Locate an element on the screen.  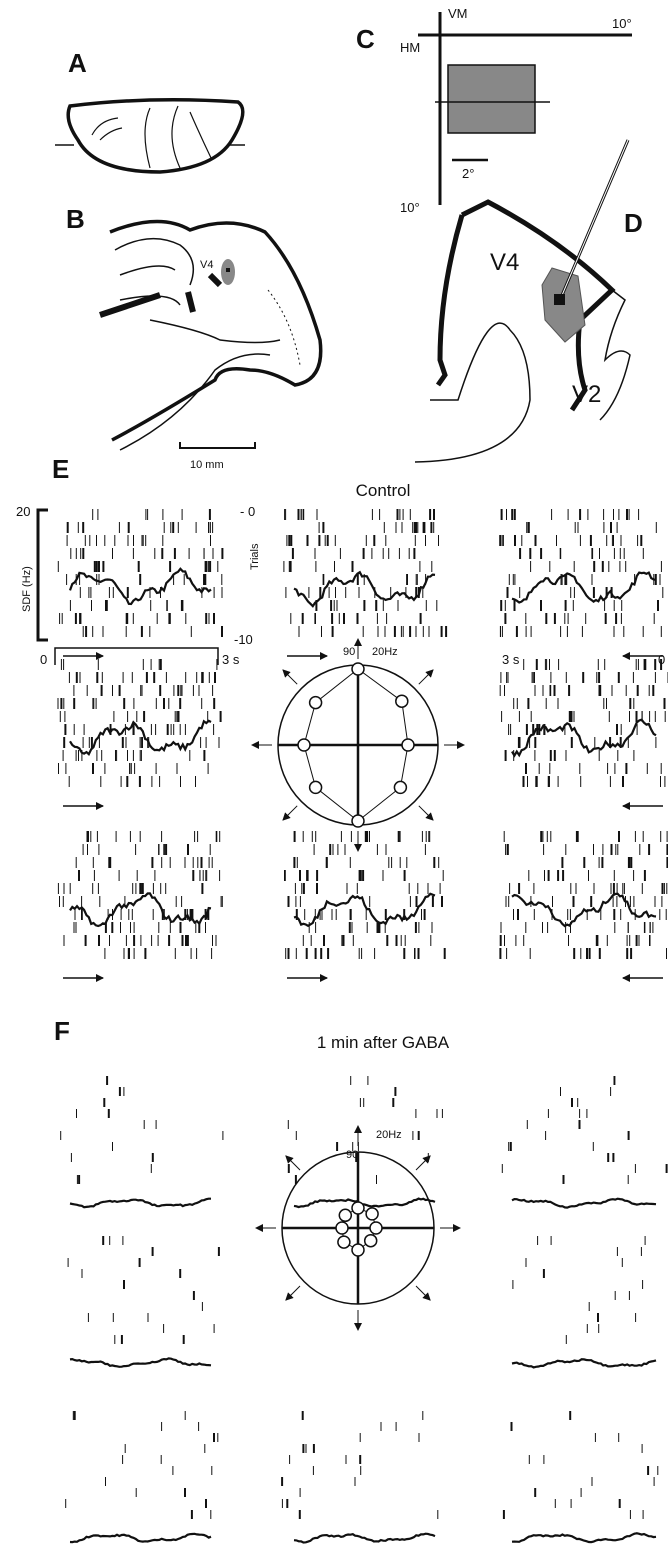
polar-angle: 90 is located at coordinates (349, 652).